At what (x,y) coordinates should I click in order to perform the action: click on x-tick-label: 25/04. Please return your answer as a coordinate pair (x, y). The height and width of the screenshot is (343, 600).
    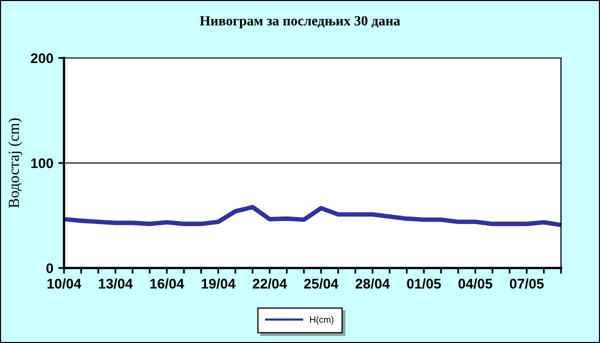
    Looking at the image, I should click on (321, 283).